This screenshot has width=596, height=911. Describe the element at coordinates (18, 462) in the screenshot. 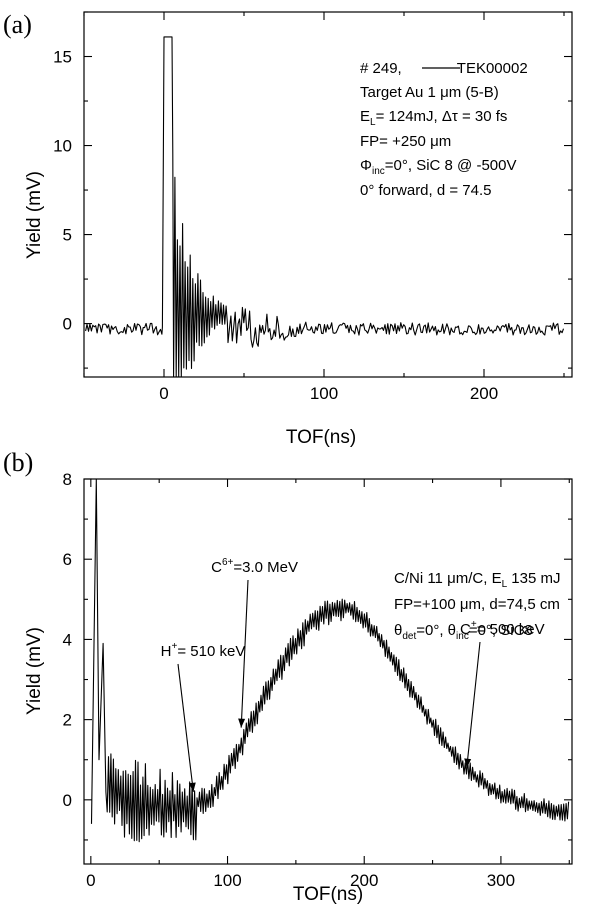

I see `panel-b-label: (b)` at that location.